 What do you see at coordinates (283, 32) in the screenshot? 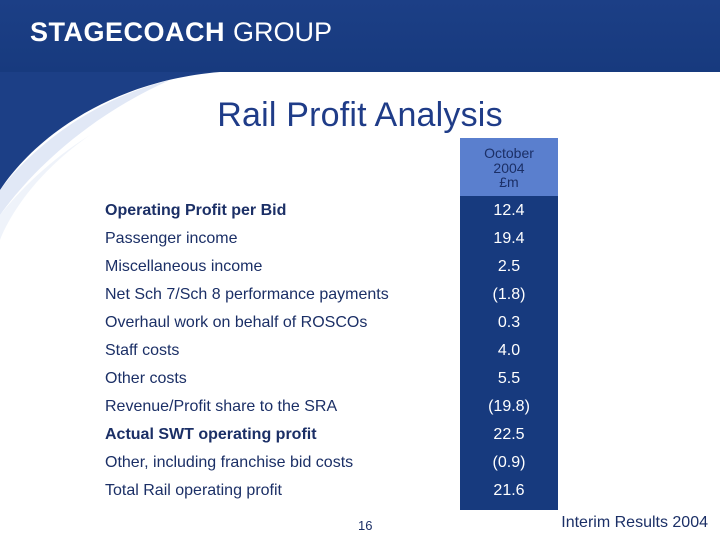
I see `logo-light-text: GROUP` at bounding box center [283, 32].